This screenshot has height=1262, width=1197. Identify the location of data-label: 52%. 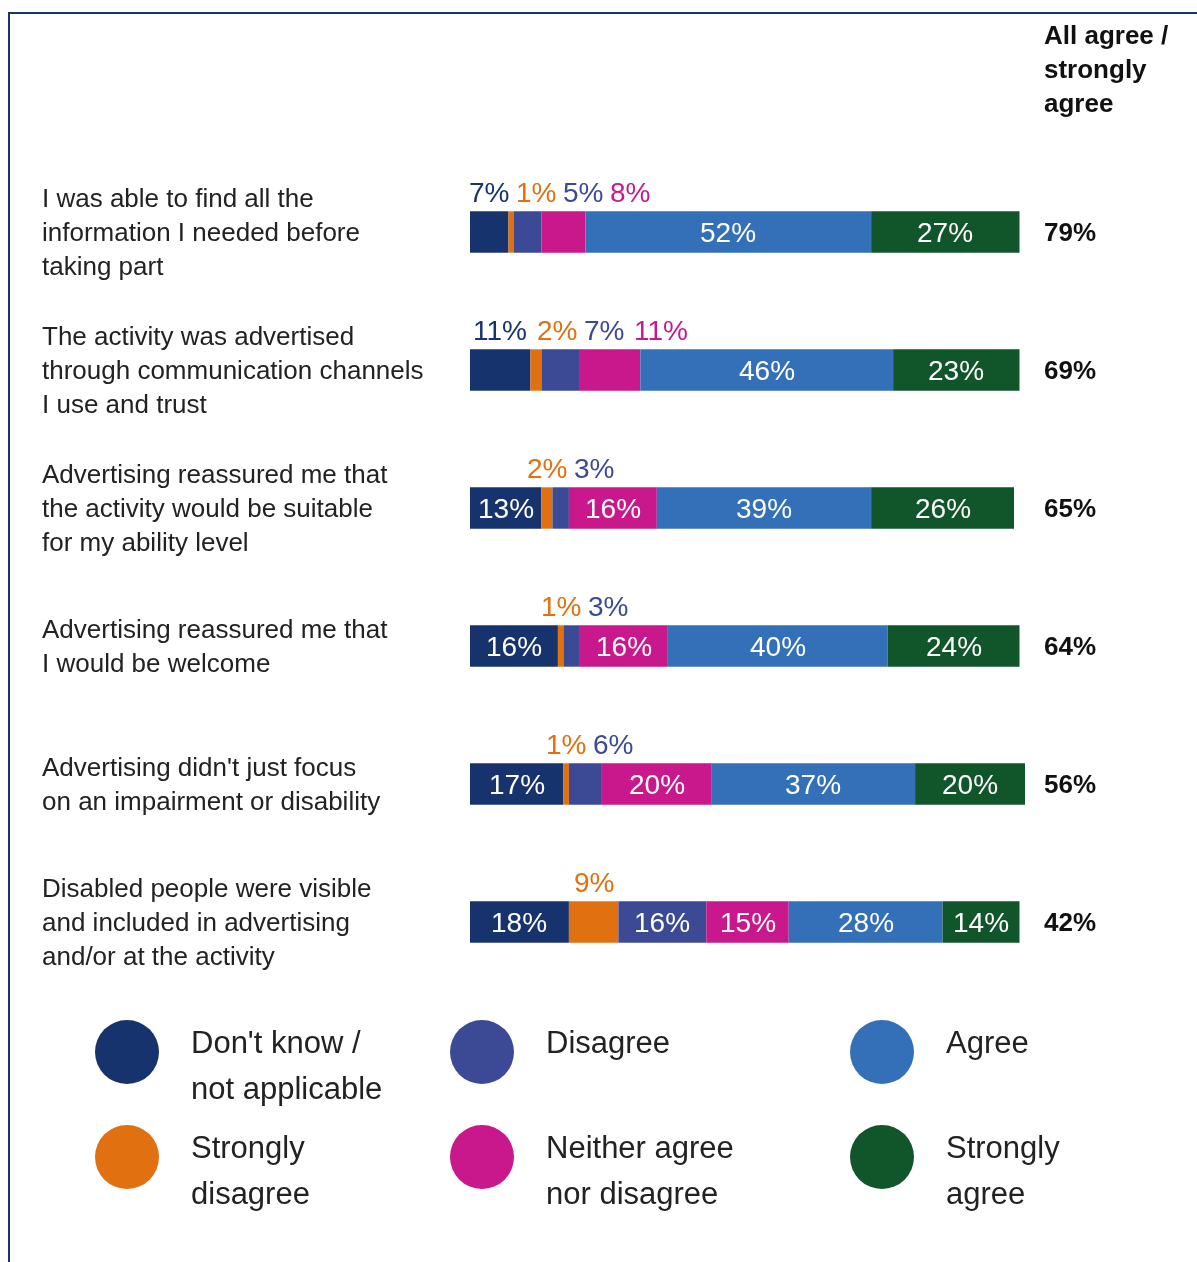
(728, 232).